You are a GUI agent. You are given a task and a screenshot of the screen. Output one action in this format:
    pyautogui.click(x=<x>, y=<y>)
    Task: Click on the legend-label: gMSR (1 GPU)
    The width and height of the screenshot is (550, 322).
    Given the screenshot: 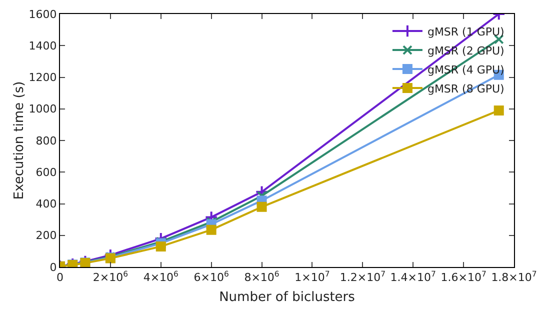 What is the action you would take?
    pyautogui.click(x=465, y=31)
    